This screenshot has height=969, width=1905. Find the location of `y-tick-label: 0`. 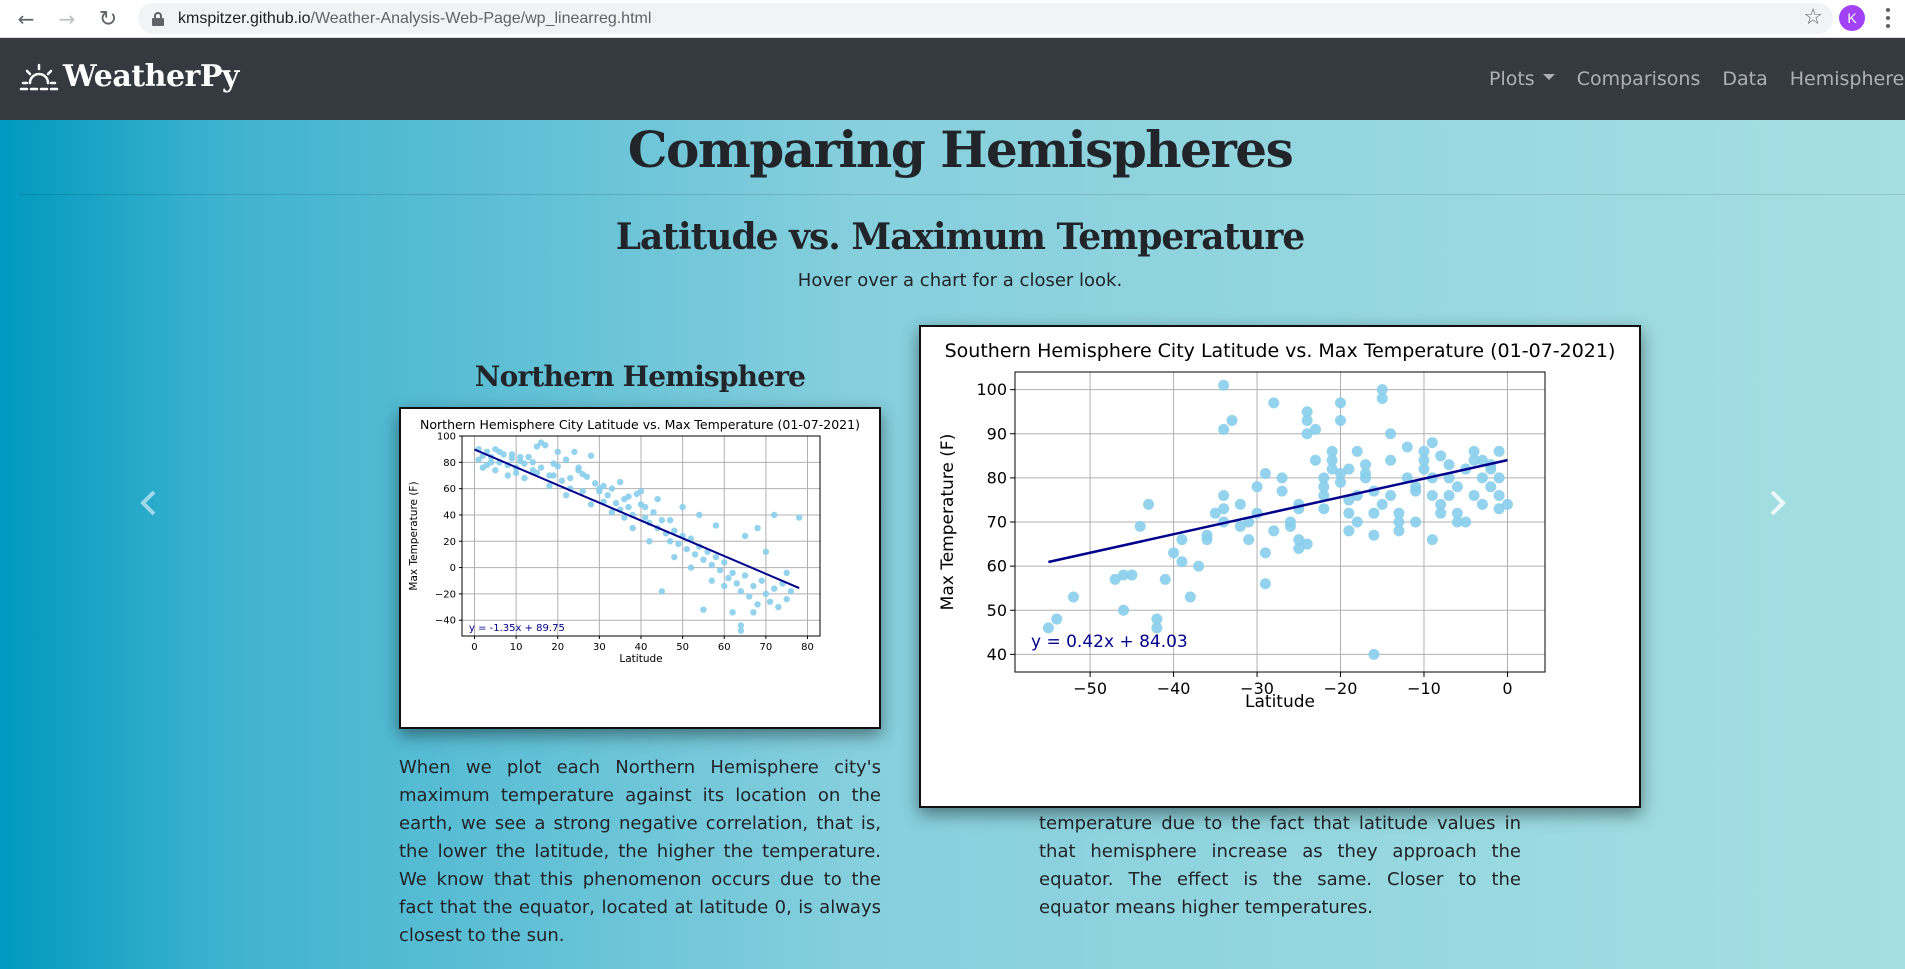

y-tick-label: 0 is located at coordinates (453, 568).